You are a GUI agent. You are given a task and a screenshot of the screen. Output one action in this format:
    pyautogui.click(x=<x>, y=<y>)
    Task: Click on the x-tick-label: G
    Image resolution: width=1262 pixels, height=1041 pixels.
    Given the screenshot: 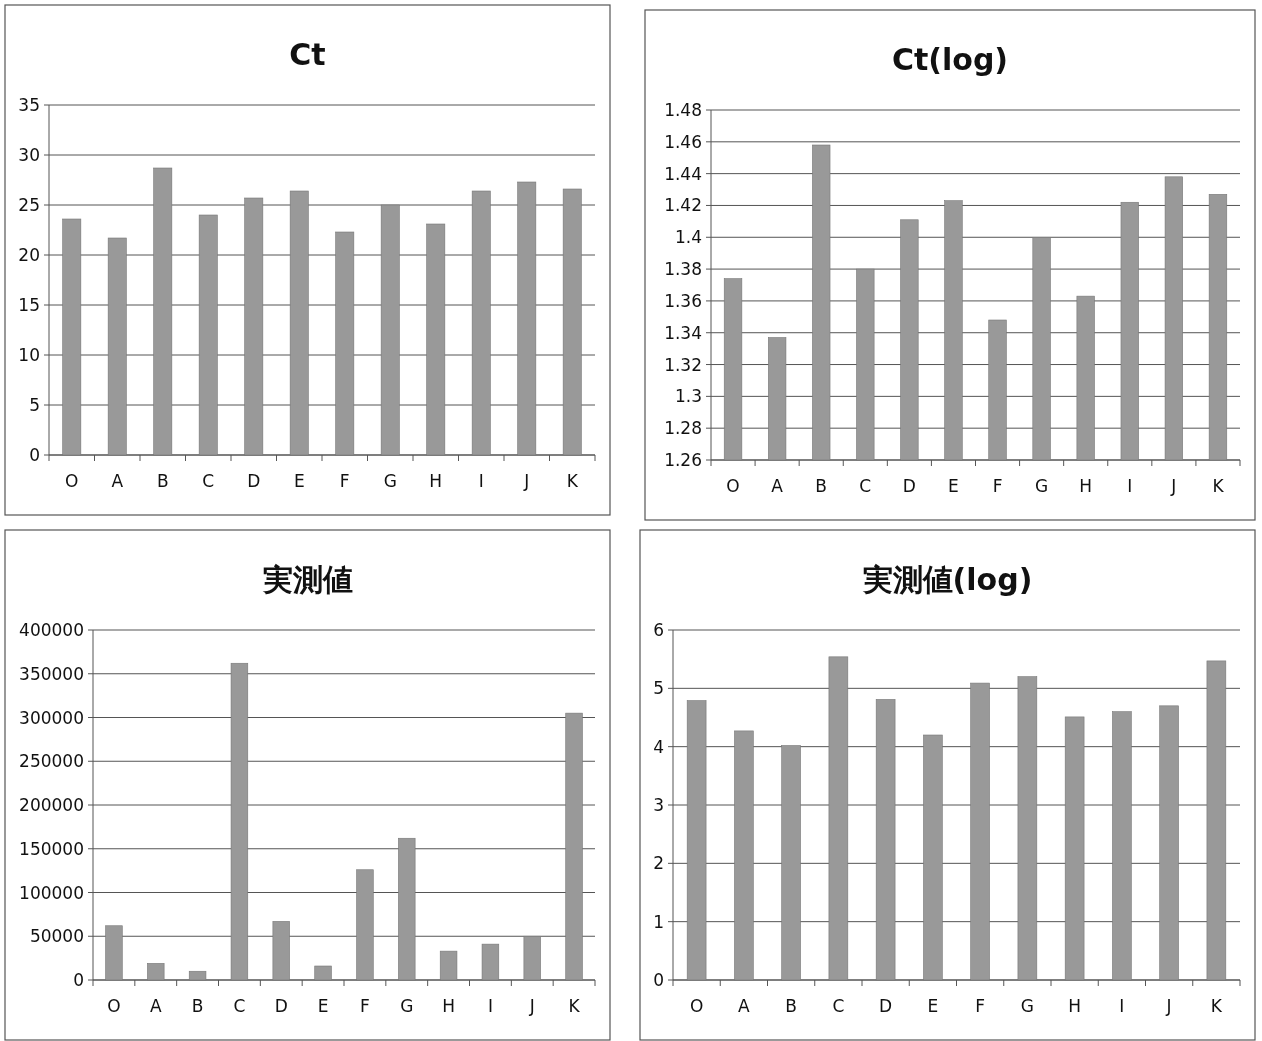 What is the action you would take?
    pyautogui.click(x=1042, y=486)
    